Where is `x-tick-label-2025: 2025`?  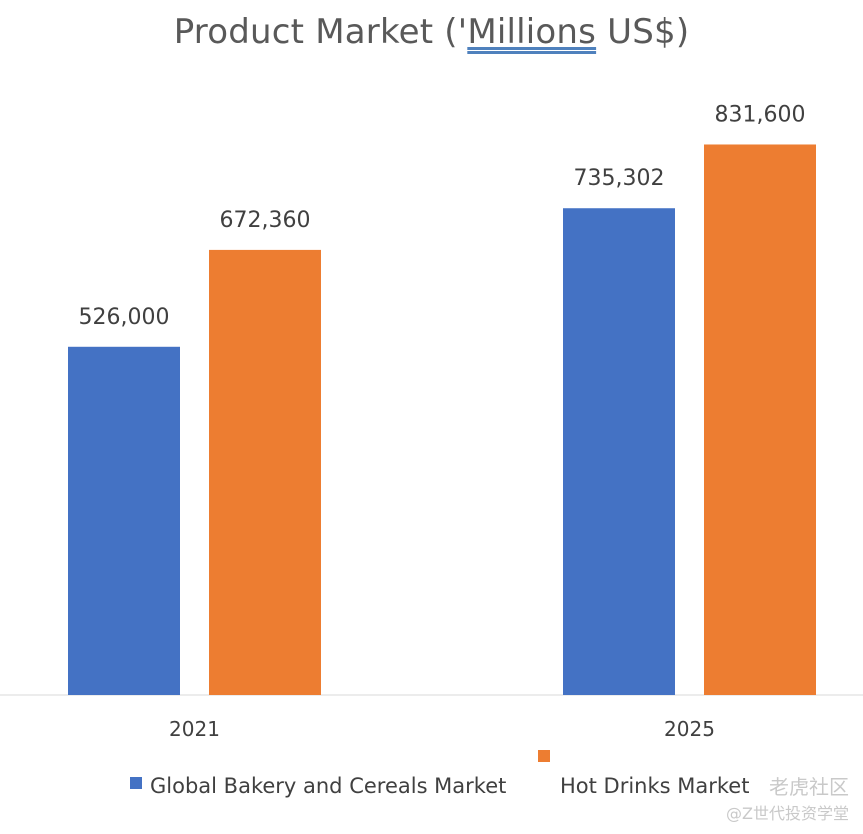 x-tick-label-2025: 2025 is located at coordinates (689, 729).